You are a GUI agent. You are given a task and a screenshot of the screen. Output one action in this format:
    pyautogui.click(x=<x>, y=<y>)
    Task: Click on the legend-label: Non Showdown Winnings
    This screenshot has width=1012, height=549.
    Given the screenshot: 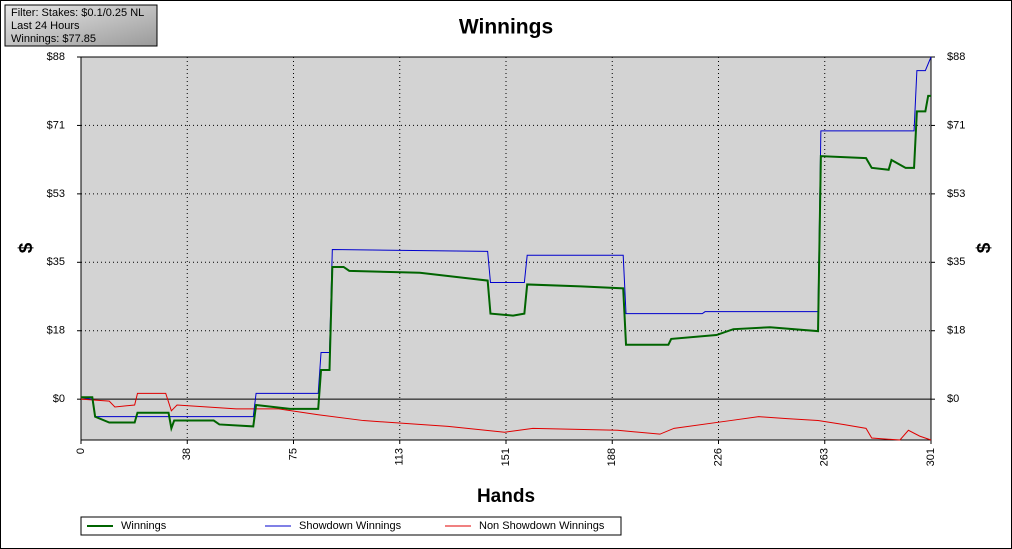 What is the action you would take?
    pyautogui.click(x=542, y=526)
    